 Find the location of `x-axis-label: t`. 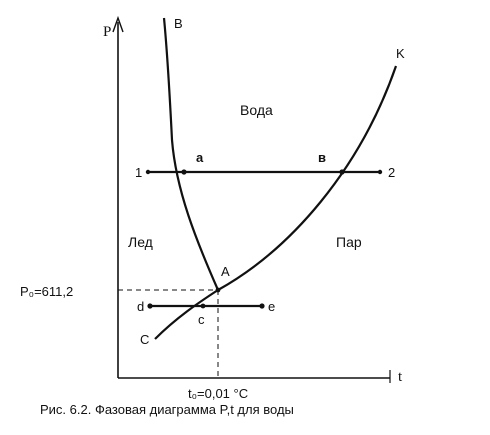

x-axis-label: t is located at coordinates (400, 377).